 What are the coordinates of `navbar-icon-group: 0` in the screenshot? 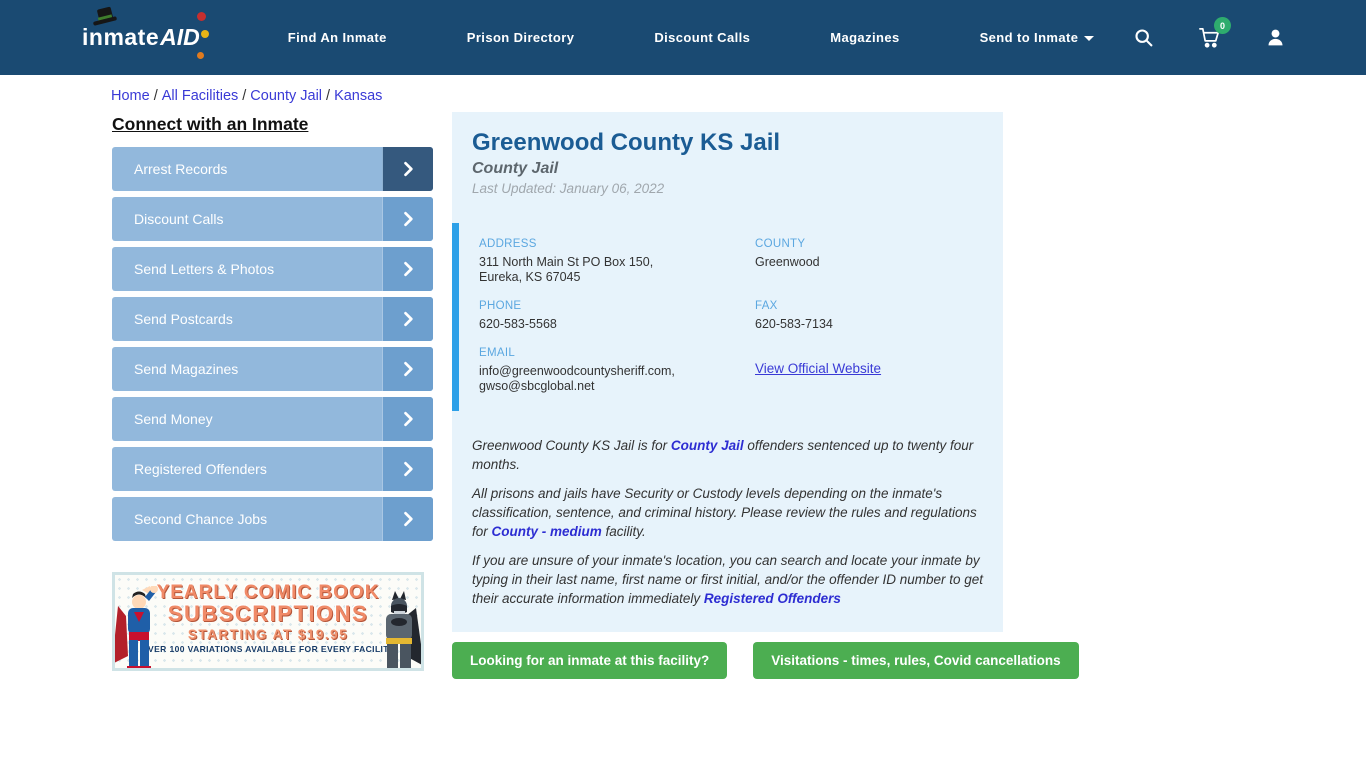 It's located at (1209, 33).